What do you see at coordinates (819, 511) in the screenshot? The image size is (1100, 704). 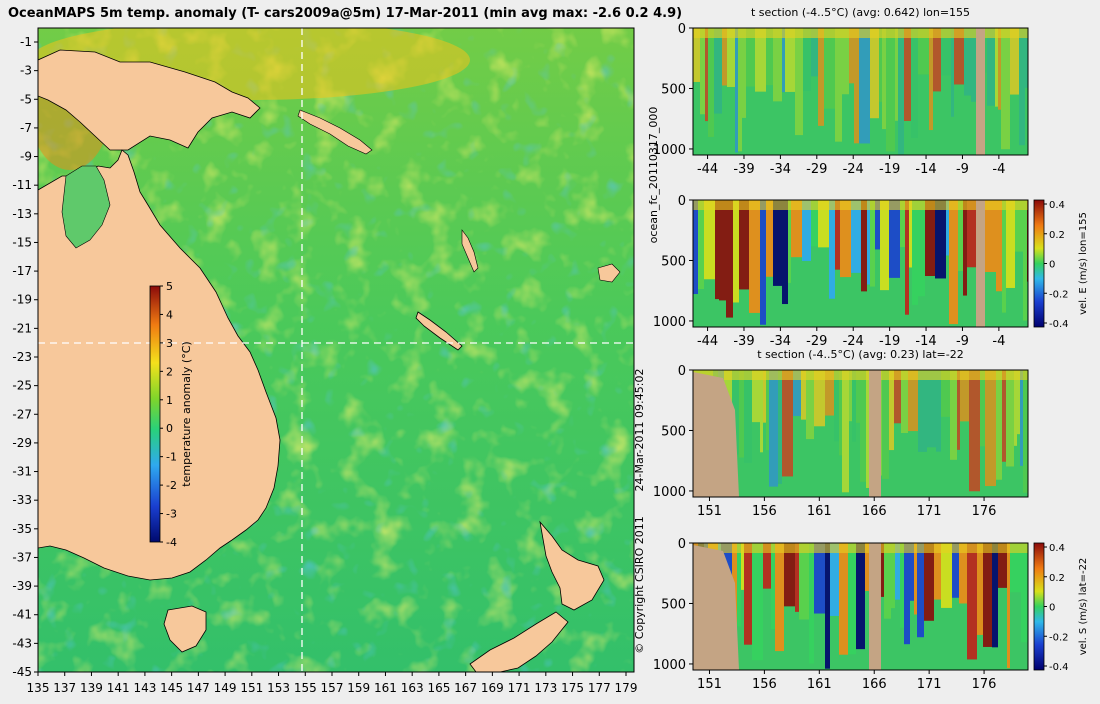 I see `x-tick-label: 161` at bounding box center [819, 511].